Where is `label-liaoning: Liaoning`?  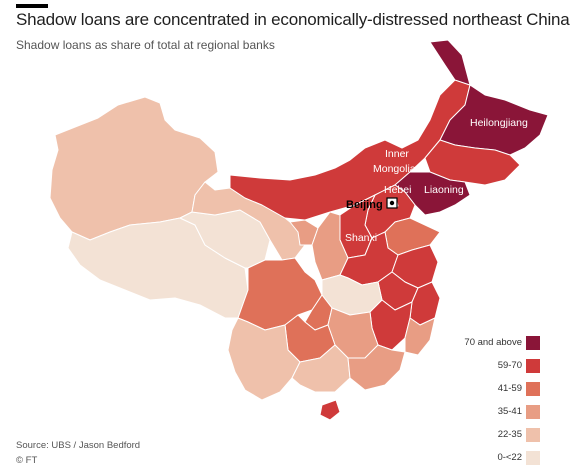 label-liaoning: Liaoning is located at coordinates (444, 190).